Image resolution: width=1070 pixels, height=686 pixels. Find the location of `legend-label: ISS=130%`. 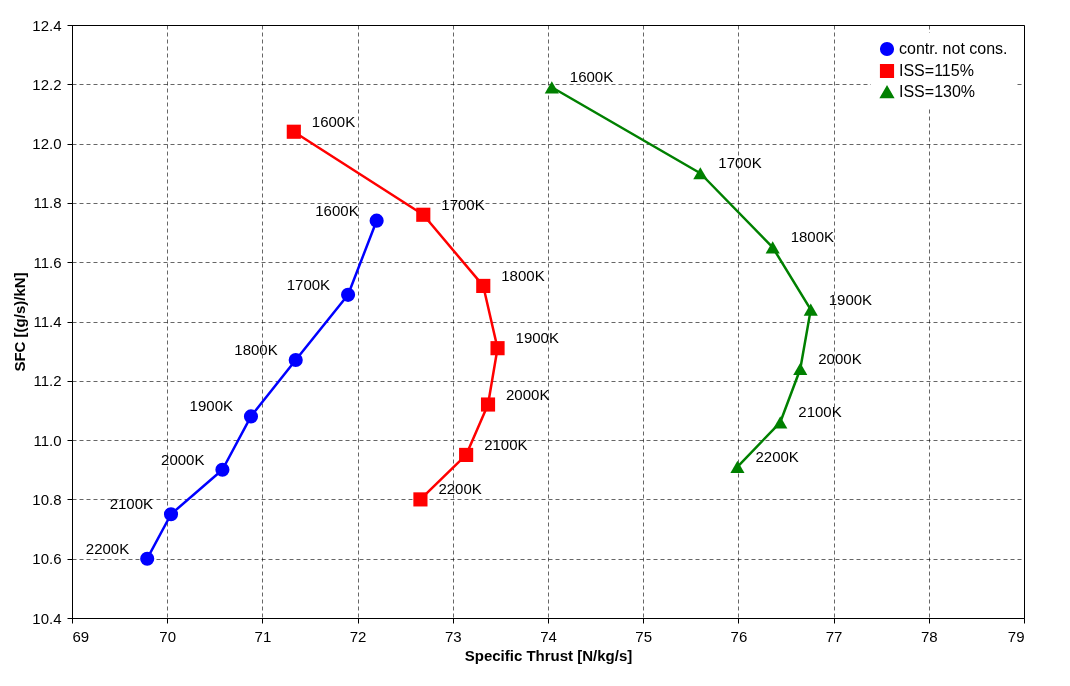

legend-label: ISS=130% is located at coordinates (937, 91).